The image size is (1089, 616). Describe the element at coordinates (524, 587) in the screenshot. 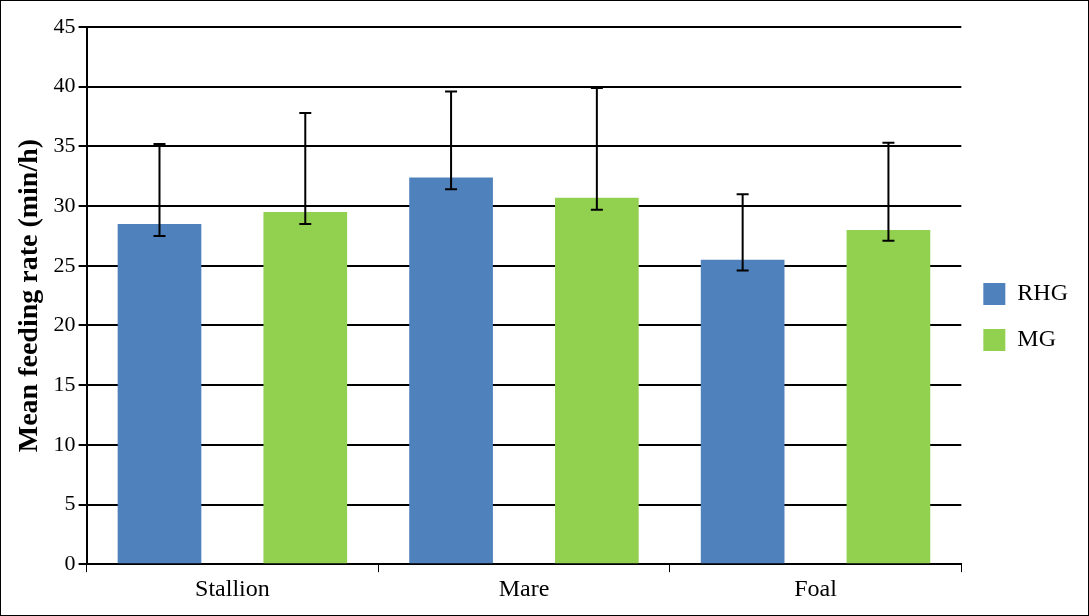

I see `x-tick-label: Mare` at that location.